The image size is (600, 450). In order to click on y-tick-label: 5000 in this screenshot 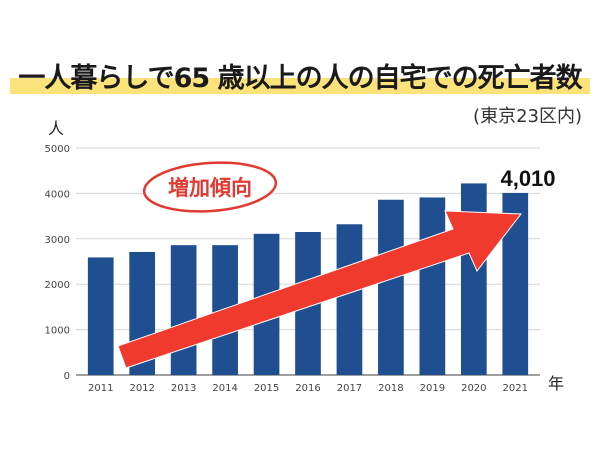, I will do `click(57, 149)`.